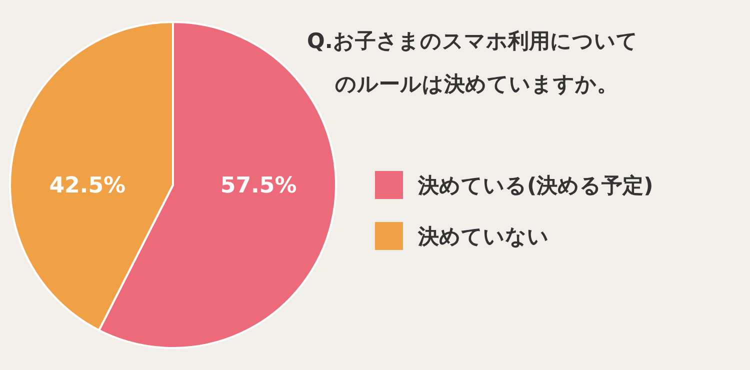  I want to click on legend-label: 決めている(決める予定), so click(535, 185).